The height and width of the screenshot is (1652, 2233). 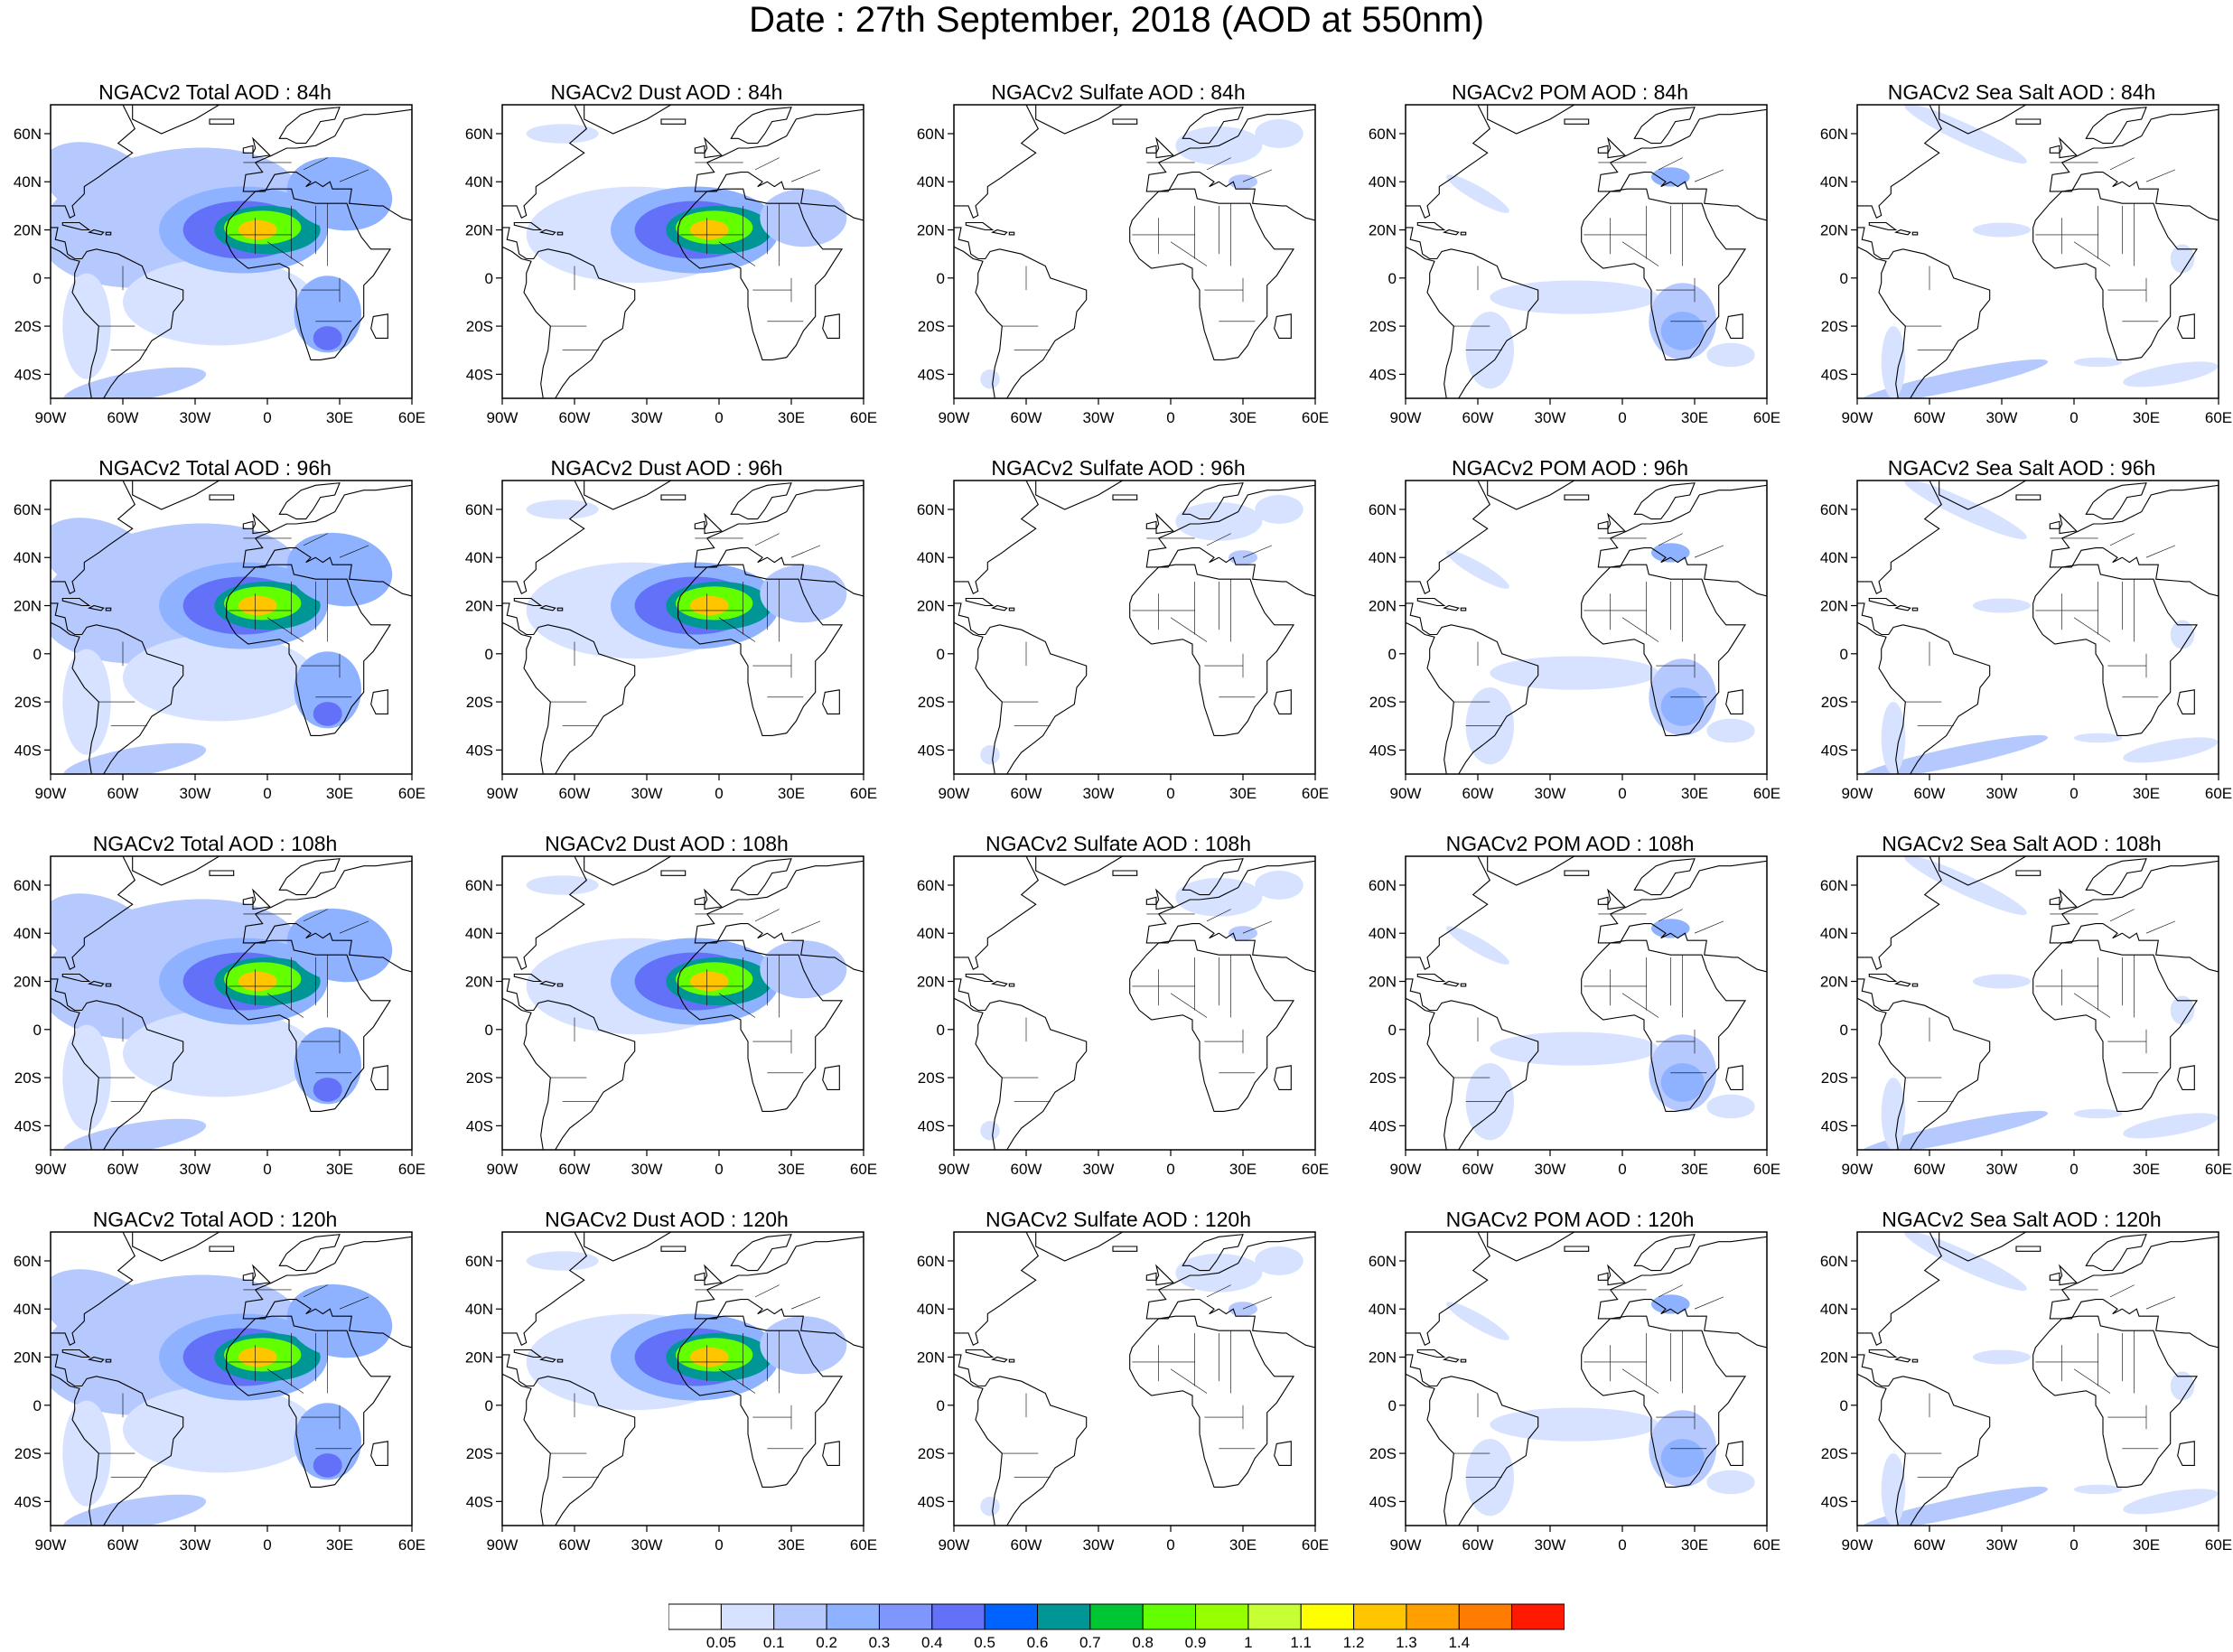 I want to click on lon-tick-label: 30W, so click(x=647, y=793).